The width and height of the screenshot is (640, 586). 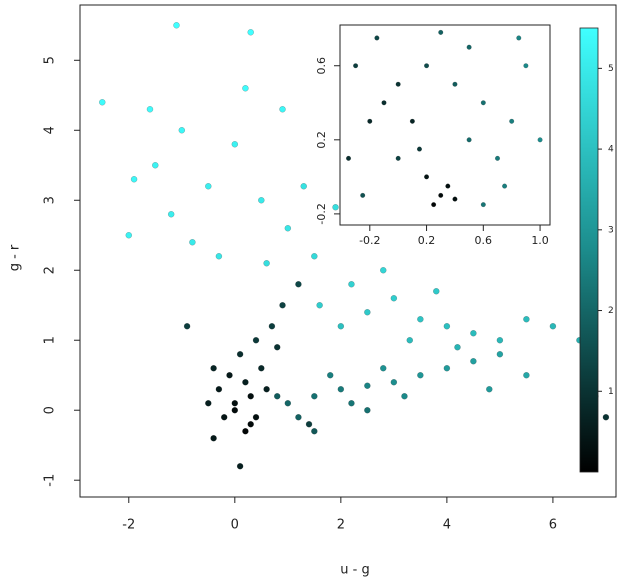 I want to click on x-tick-label: 1.0, so click(x=540, y=240).